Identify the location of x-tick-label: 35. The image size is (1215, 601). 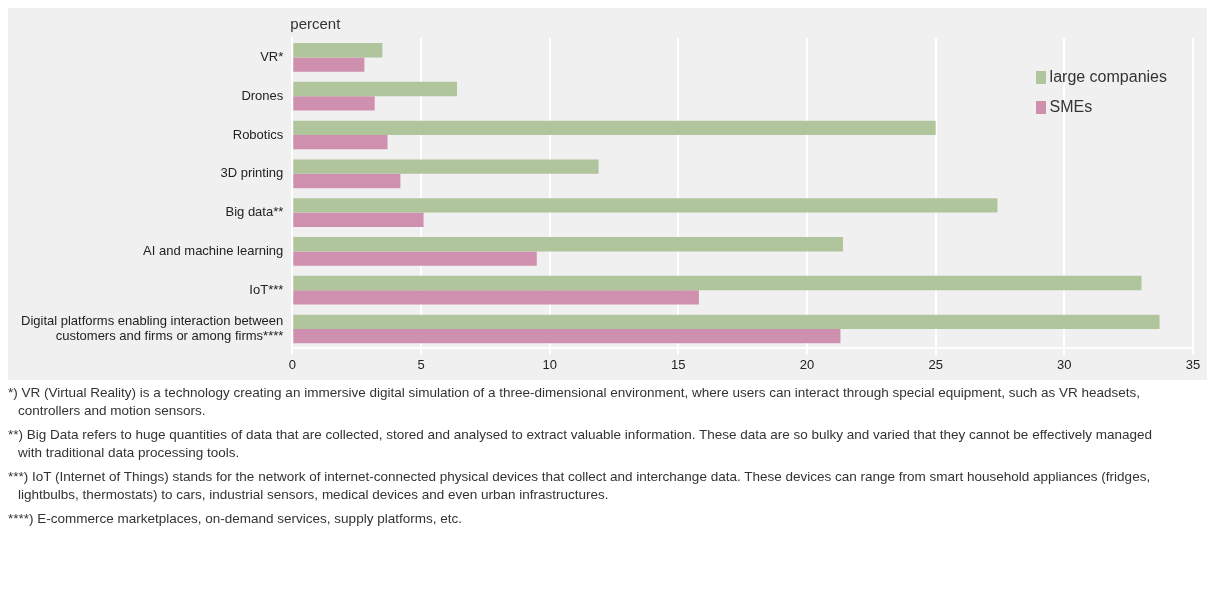
(1193, 364).